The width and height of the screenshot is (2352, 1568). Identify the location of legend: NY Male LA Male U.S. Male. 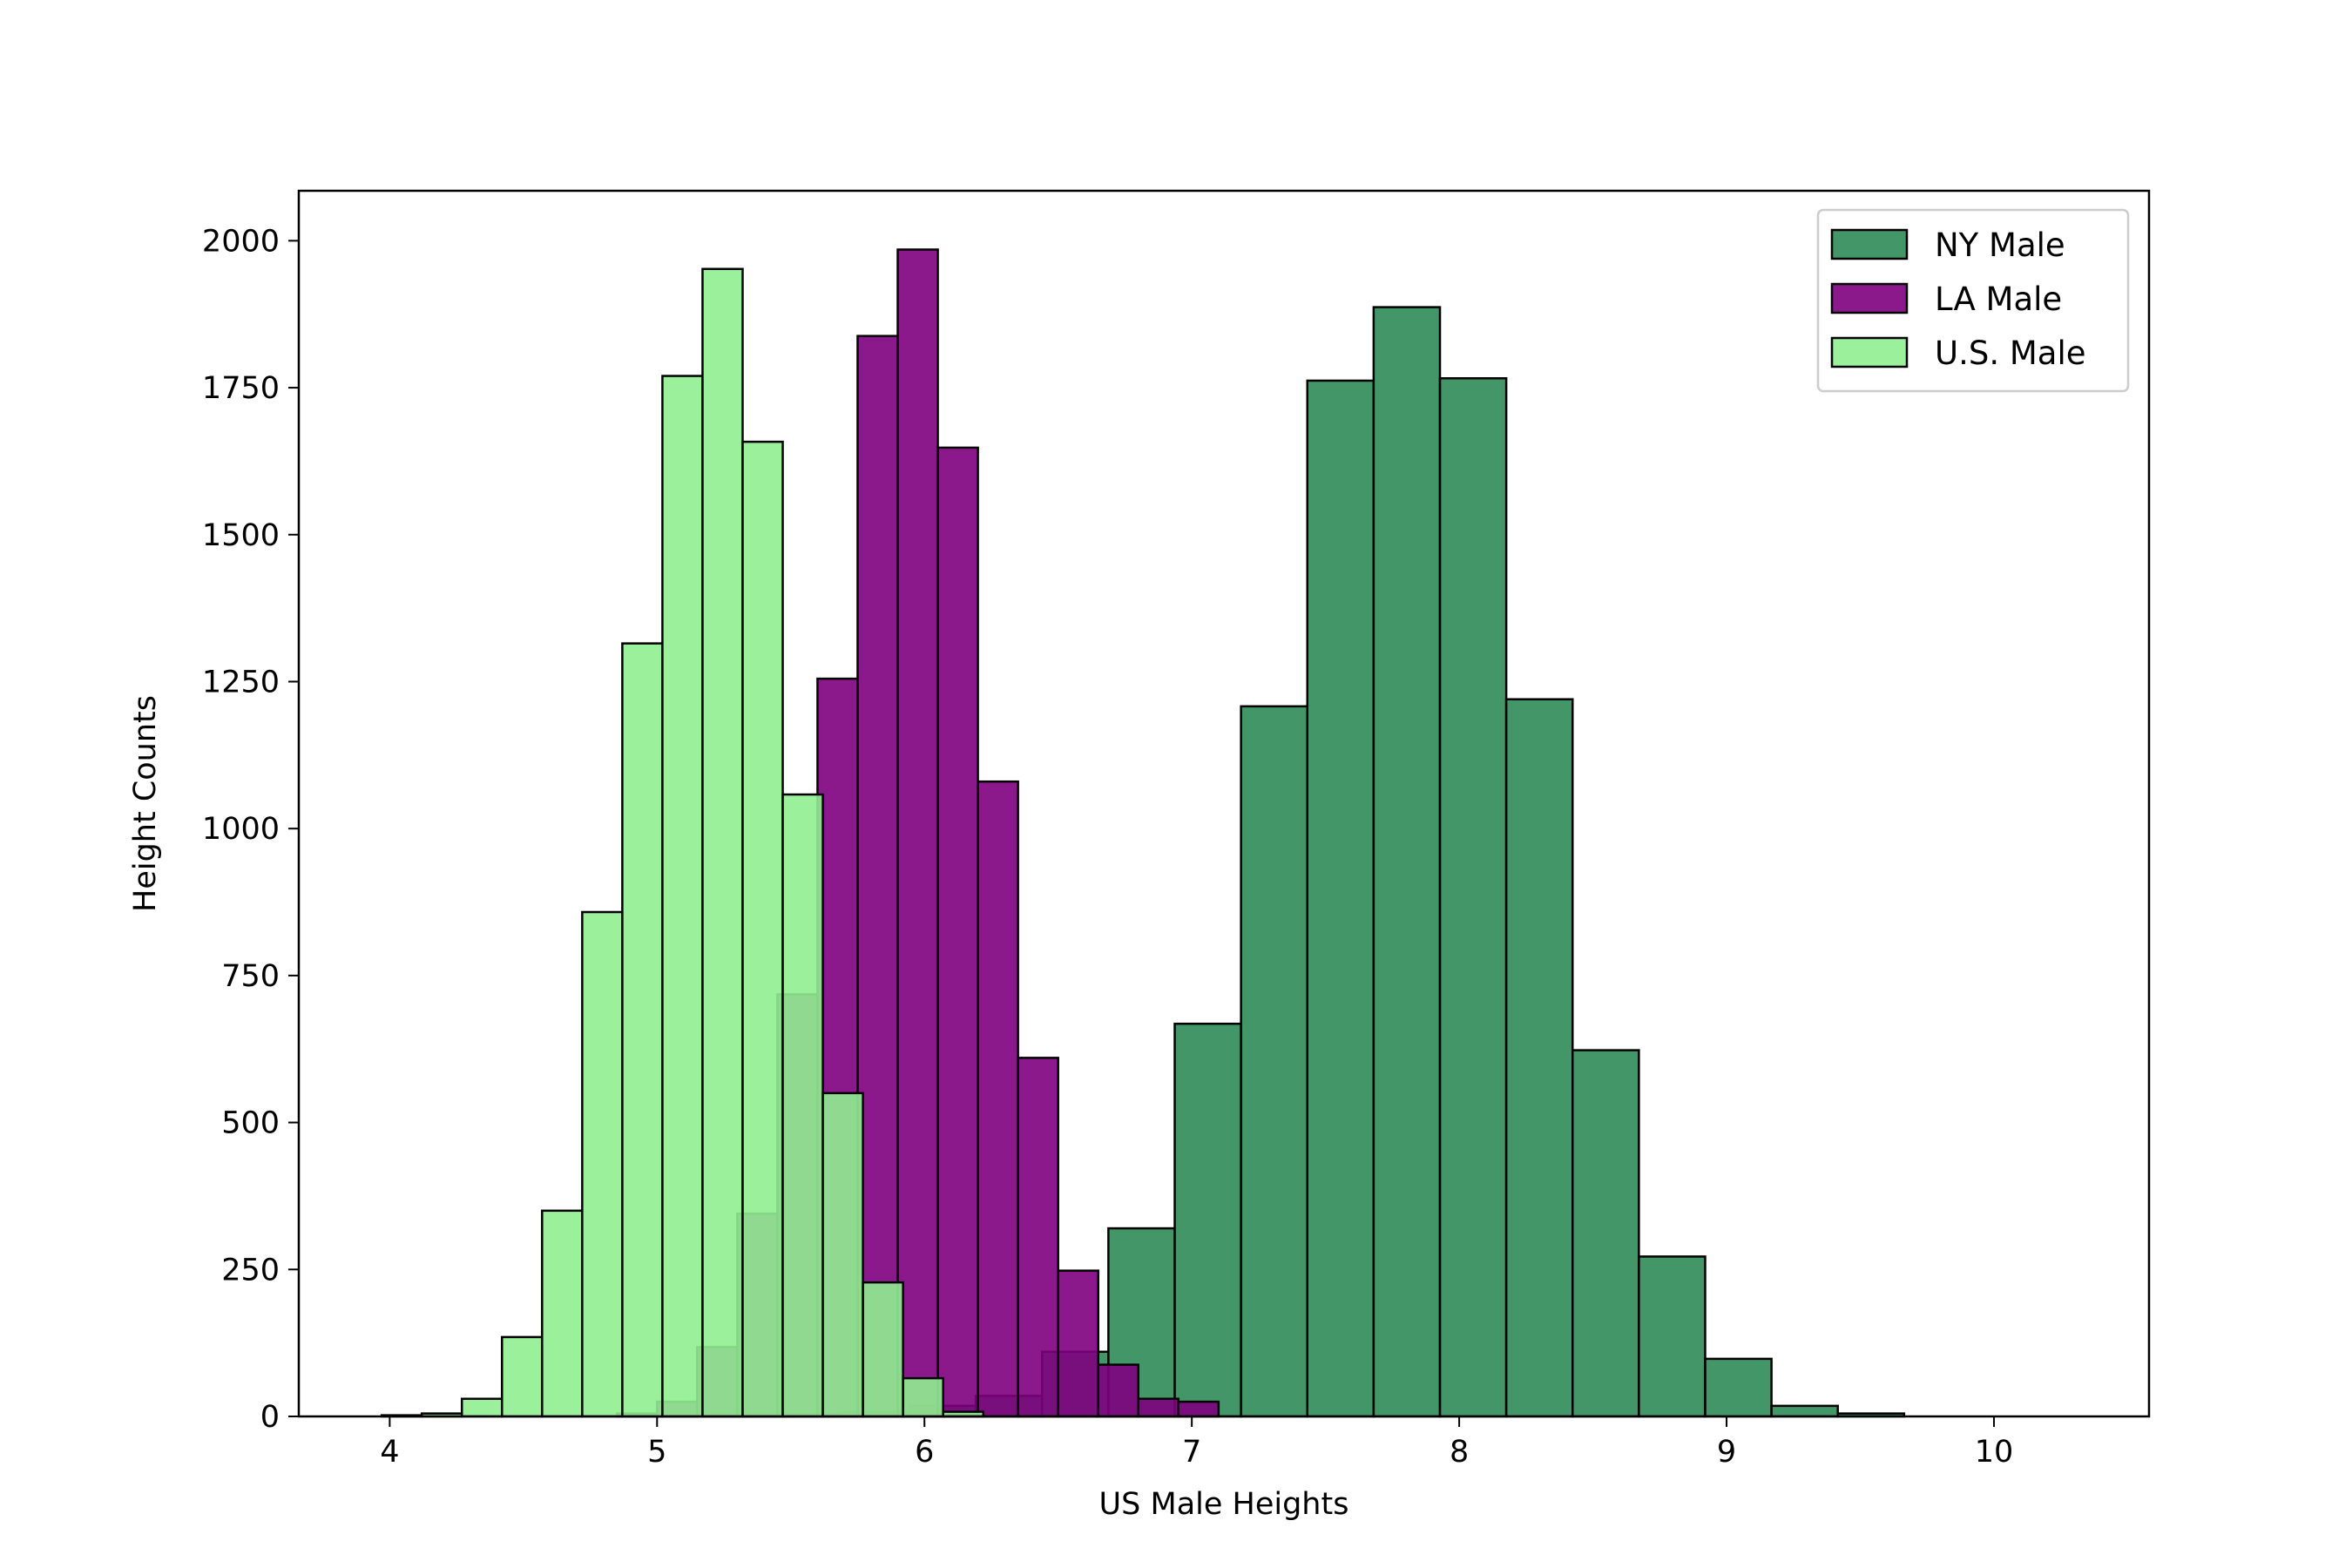
(1973, 300).